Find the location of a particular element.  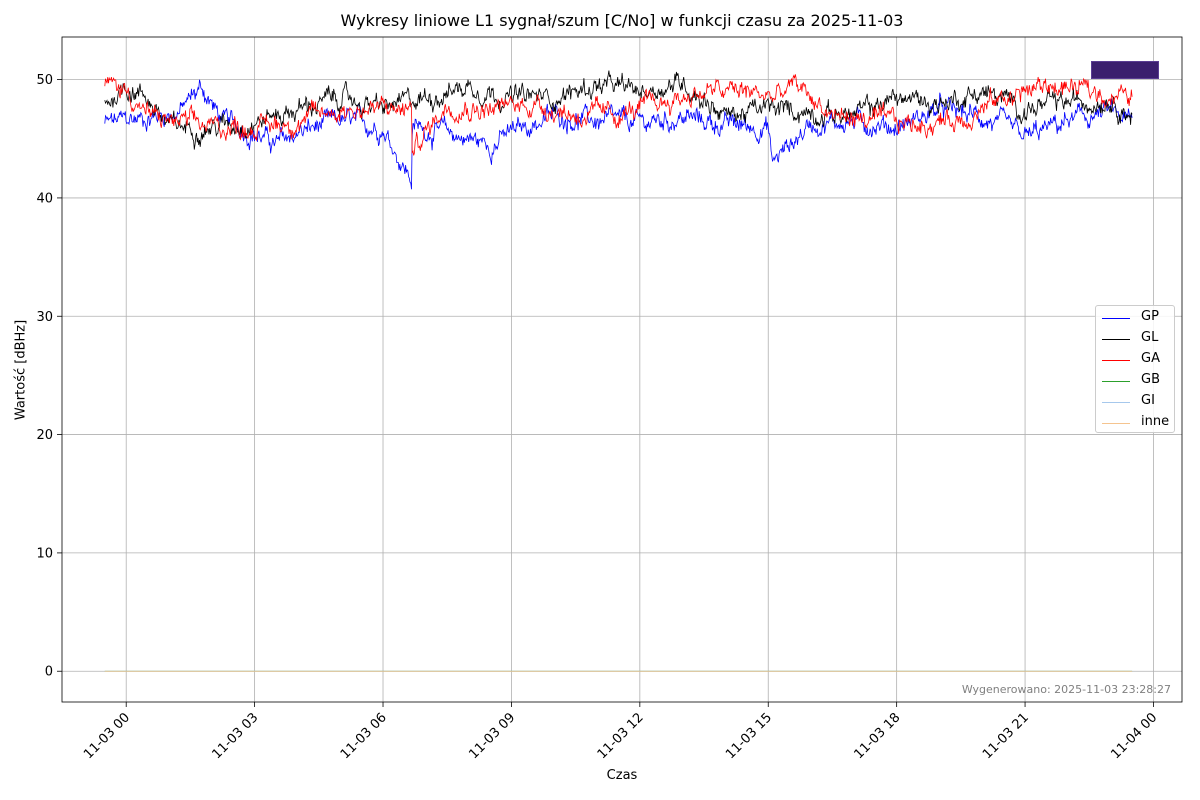

legend: GP GL GA GB GI inne is located at coordinates (1135, 369).